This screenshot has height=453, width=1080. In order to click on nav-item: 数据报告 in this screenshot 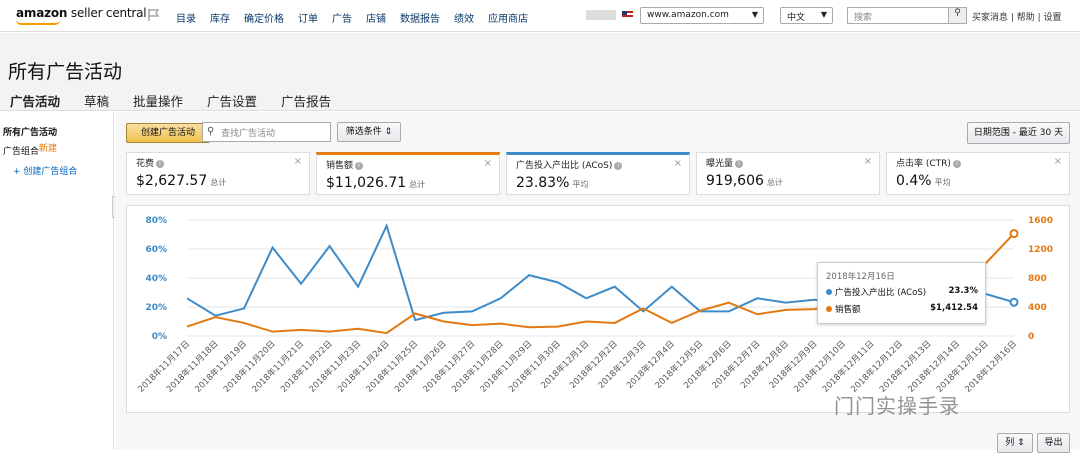, I will do `click(420, 19)`.